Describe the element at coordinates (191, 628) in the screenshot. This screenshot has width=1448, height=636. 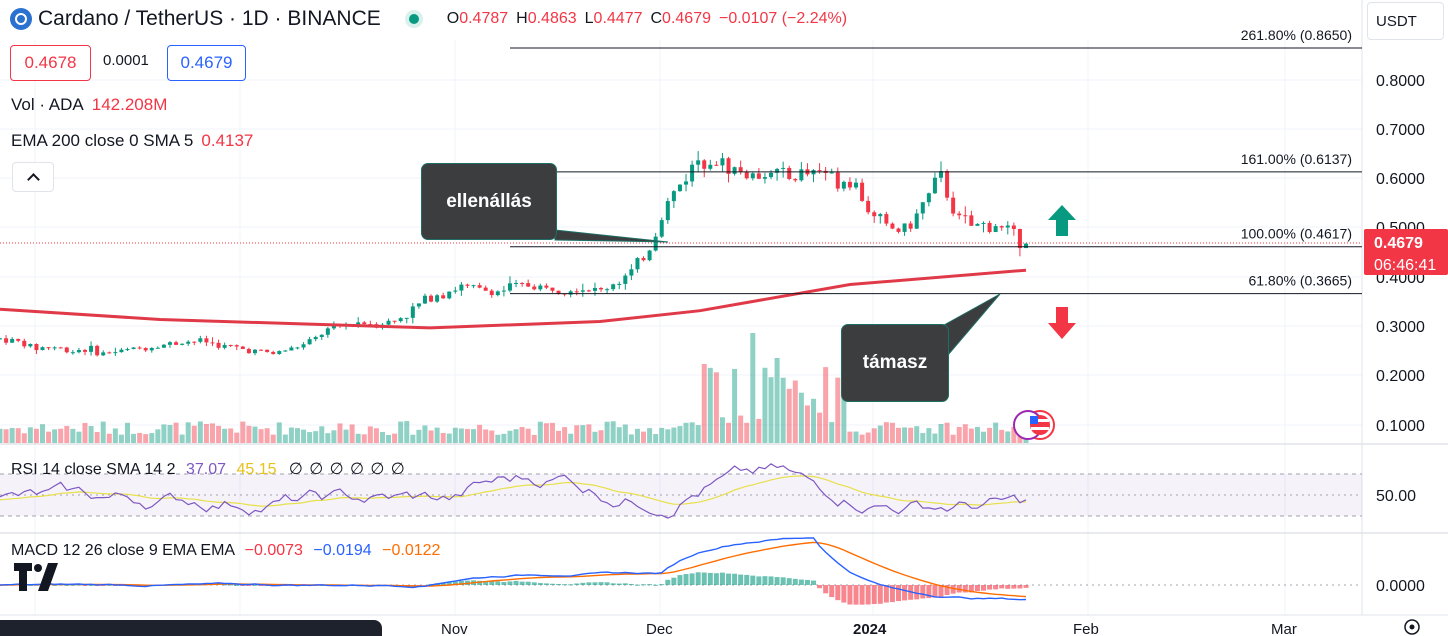
I see `bottom-toolbar` at that location.